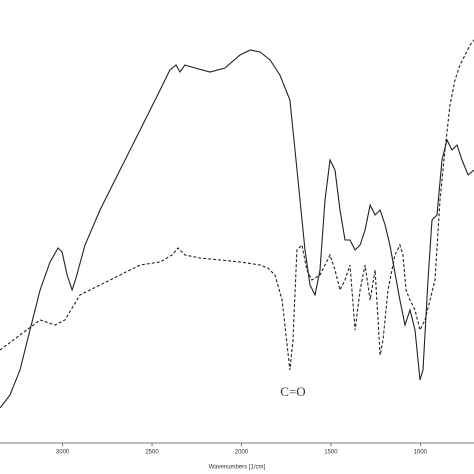 This screenshot has width=474, height=474. I want to click on x-tick-label: 1500, so click(331, 453).